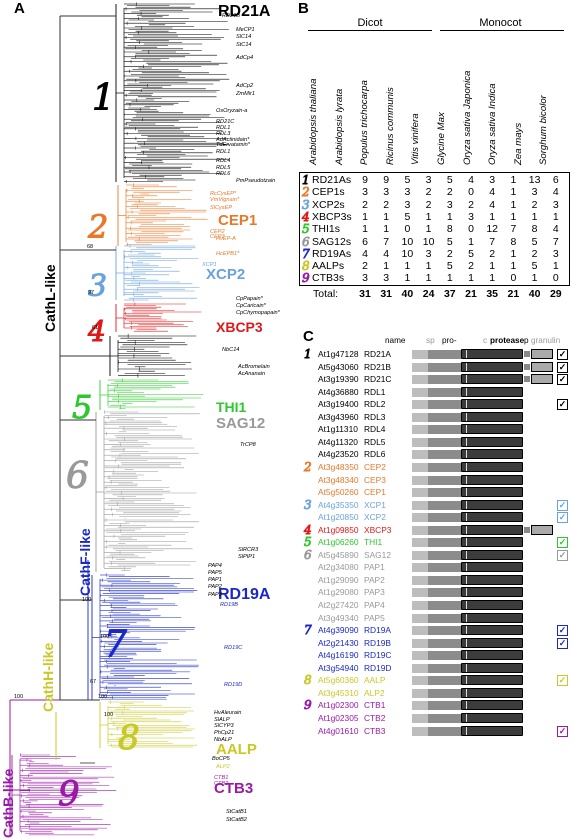 The height and width of the screenshot is (839, 573). What do you see at coordinates (78, 477) in the screenshot?
I see `group-number-6: 6` at bounding box center [78, 477].